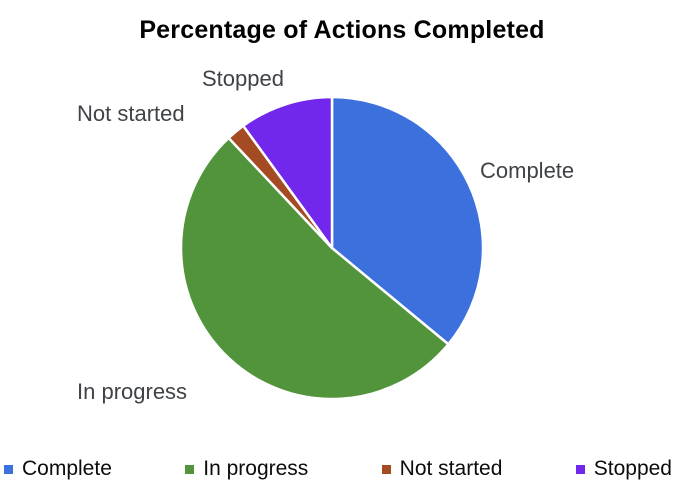 The width and height of the screenshot is (684, 500). Describe the element at coordinates (132, 391) in the screenshot. I see `slice-label-in-progress: In progress` at that location.